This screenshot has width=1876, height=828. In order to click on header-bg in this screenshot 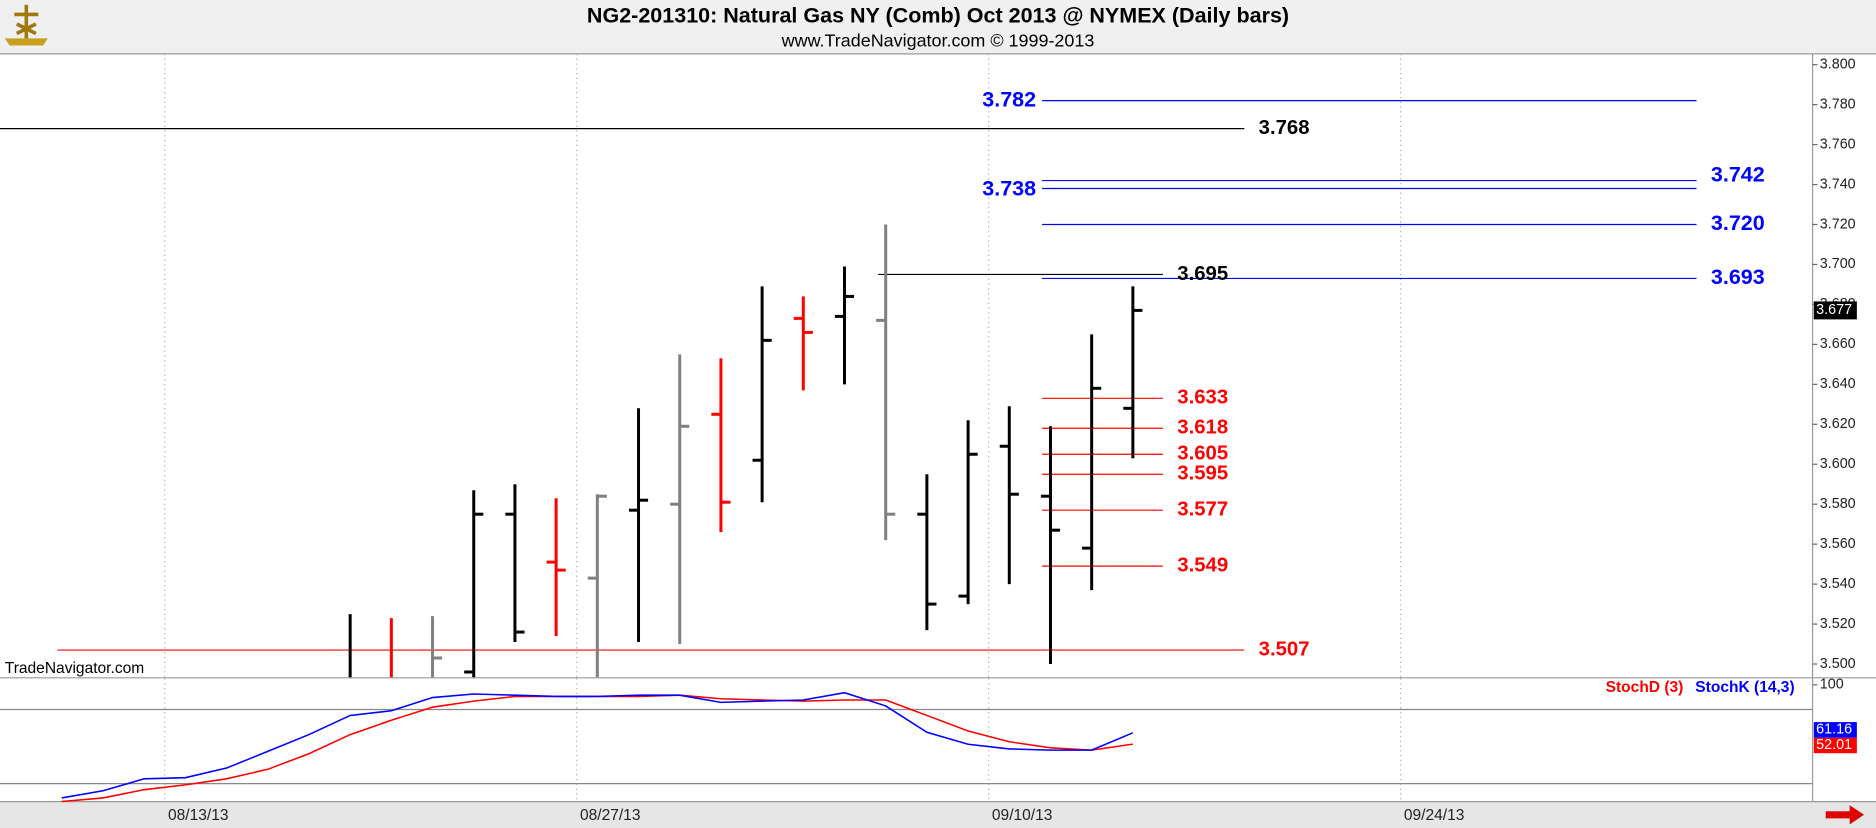, I will do `click(938, 27)`.